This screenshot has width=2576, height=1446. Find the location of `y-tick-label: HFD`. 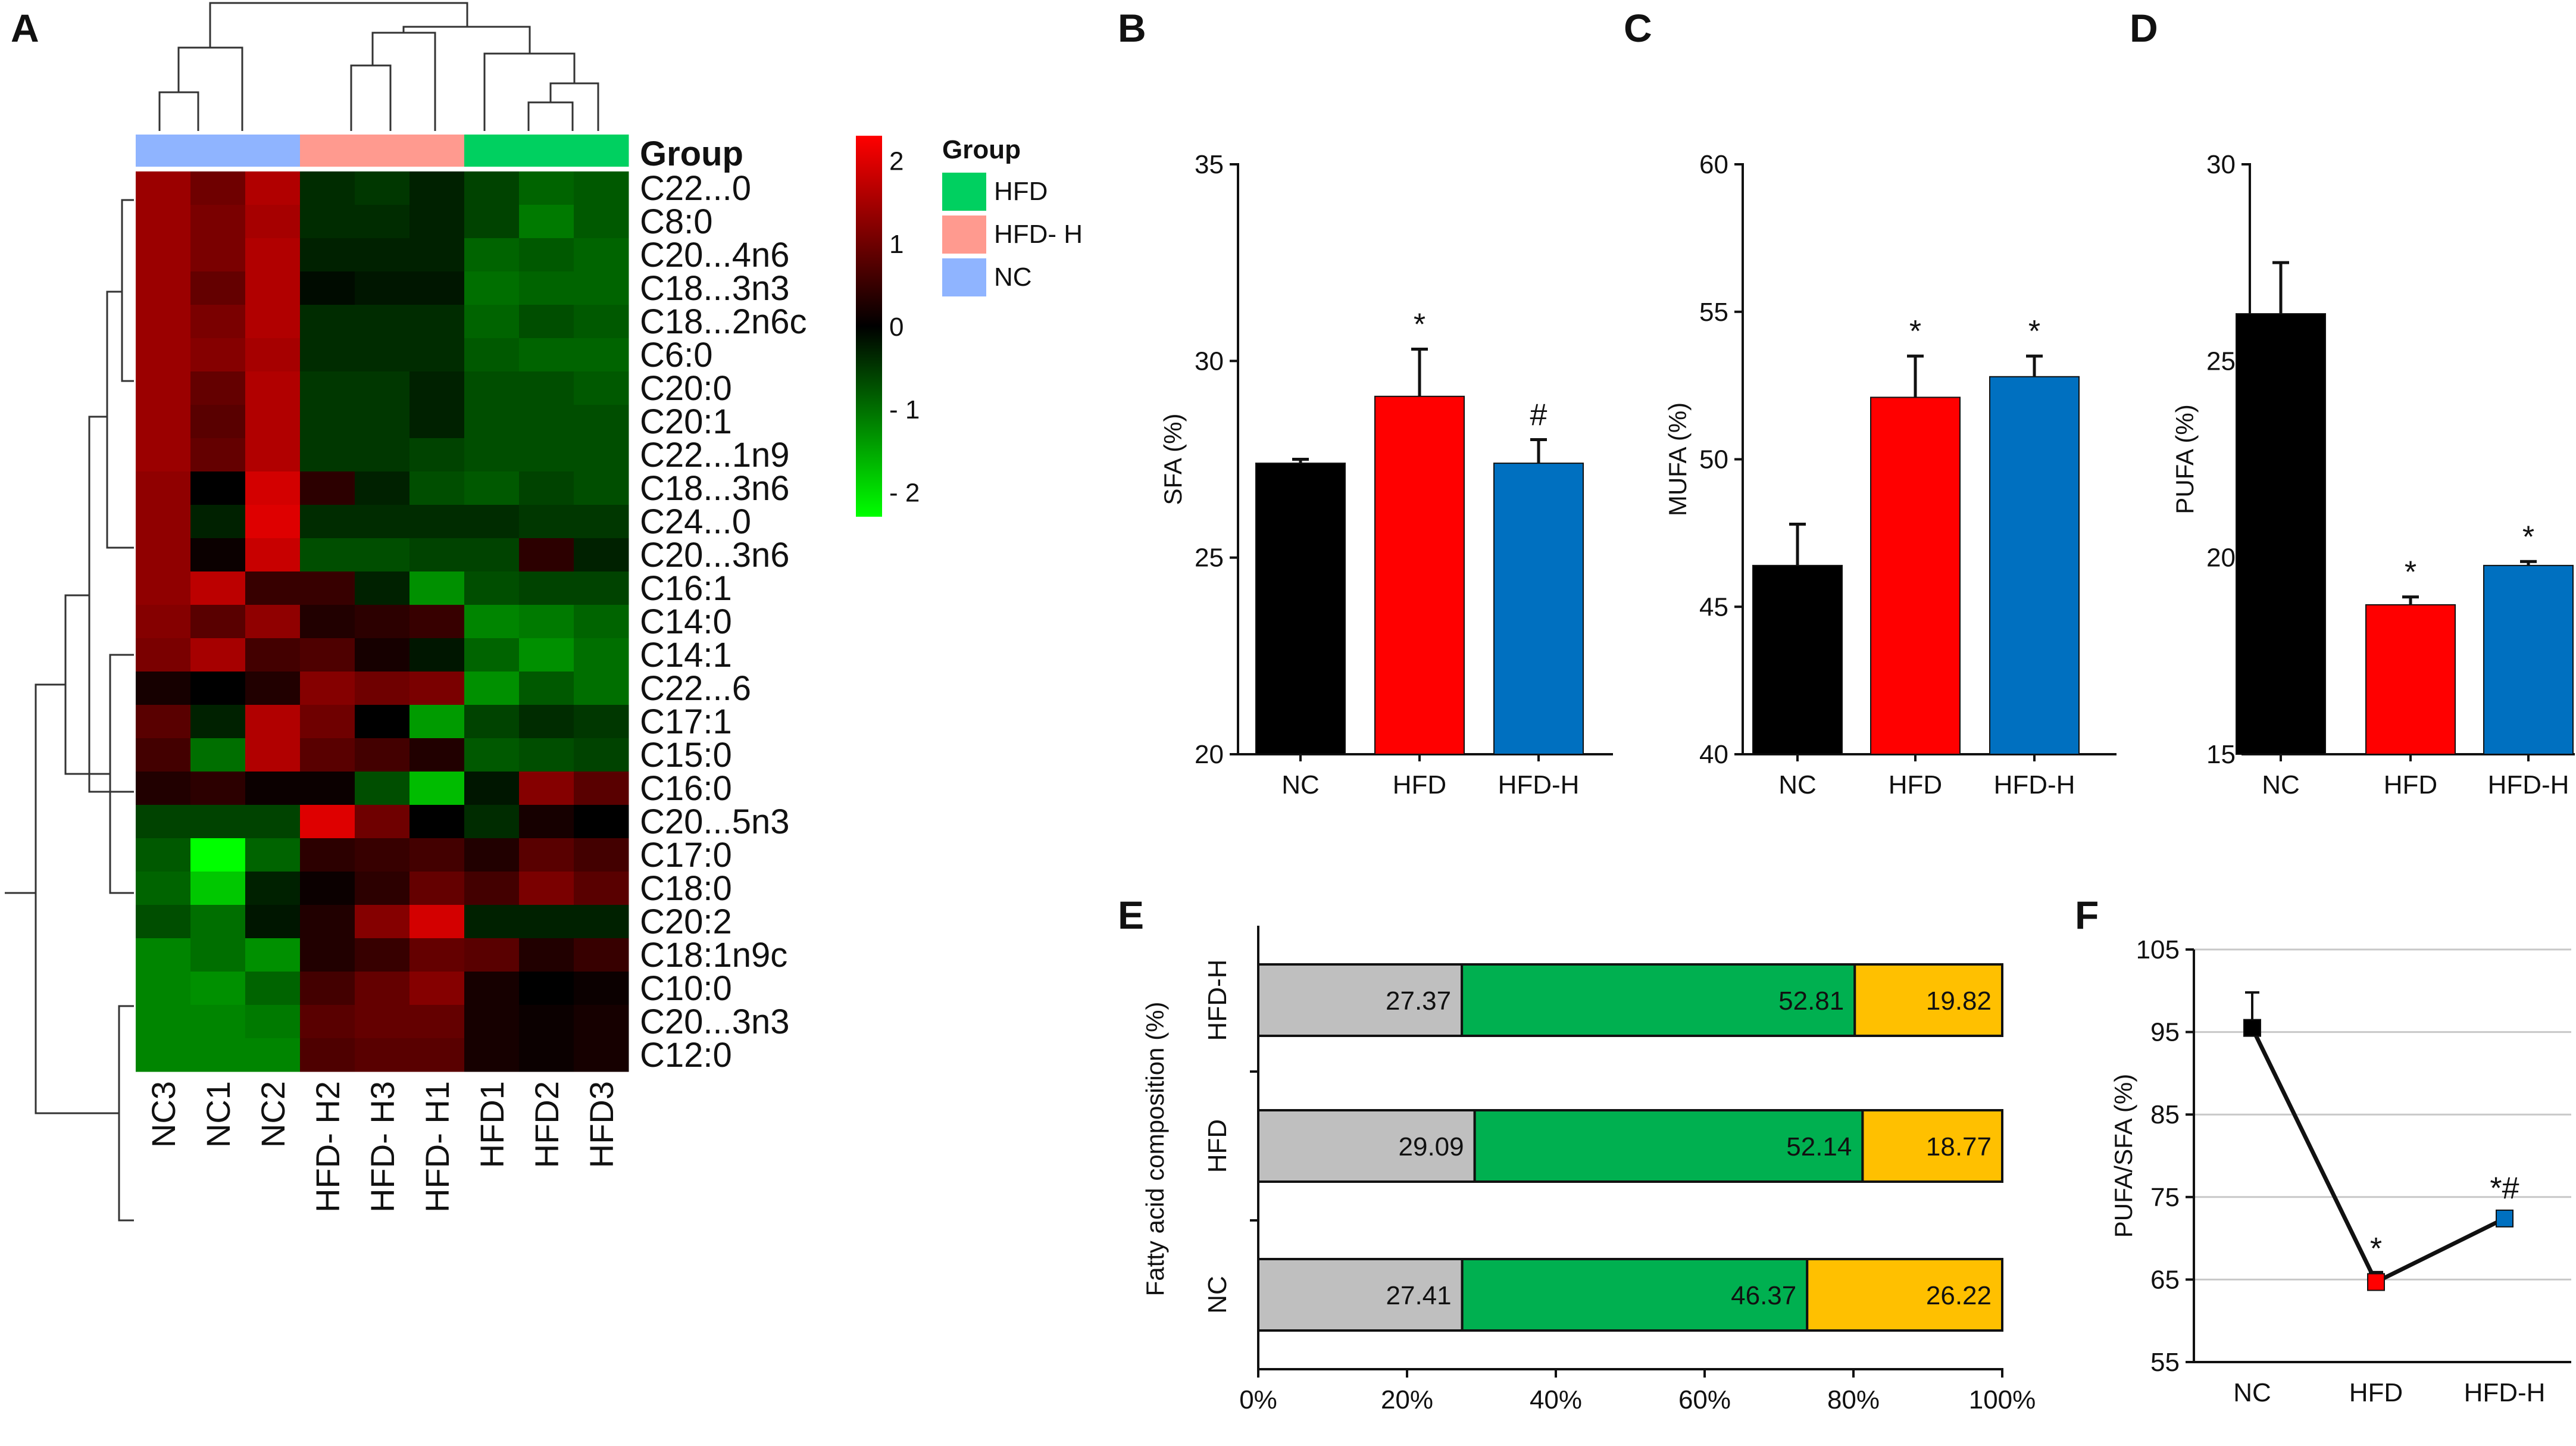

y-tick-label: HFD is located at coordinates (1217, 1146).